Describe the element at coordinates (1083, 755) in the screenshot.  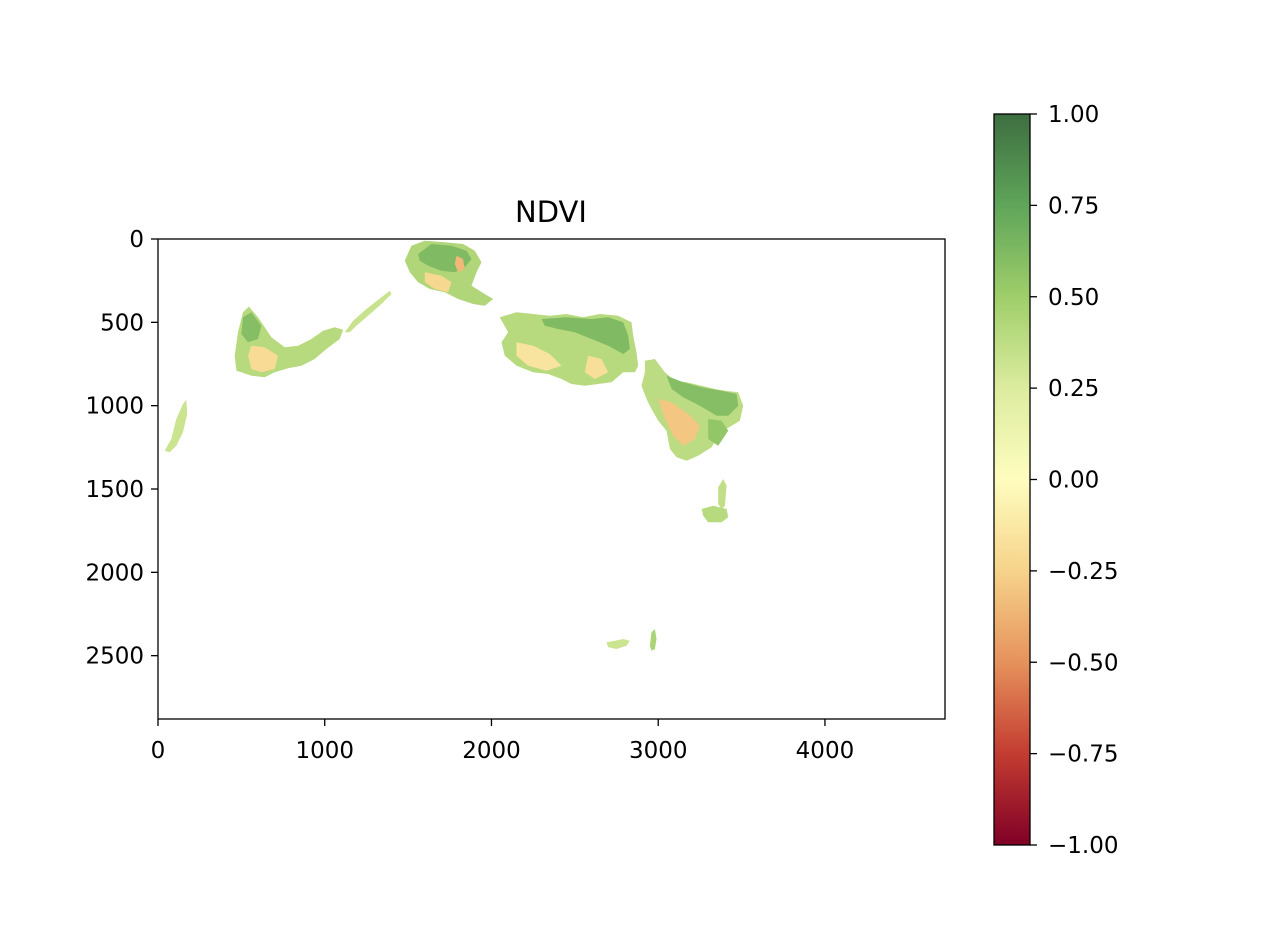
I see `colorbar-tick-label: −0.75` at that location.